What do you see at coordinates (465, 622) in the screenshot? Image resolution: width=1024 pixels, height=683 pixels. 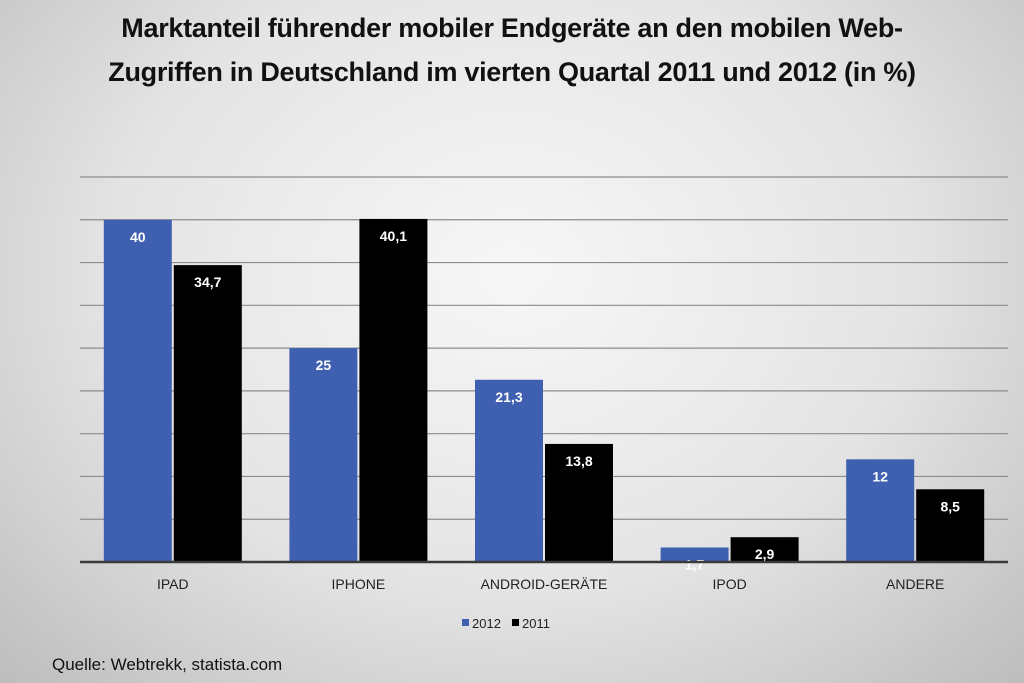 I see `legend-swatch-2012` at bounding box center [465, 622].